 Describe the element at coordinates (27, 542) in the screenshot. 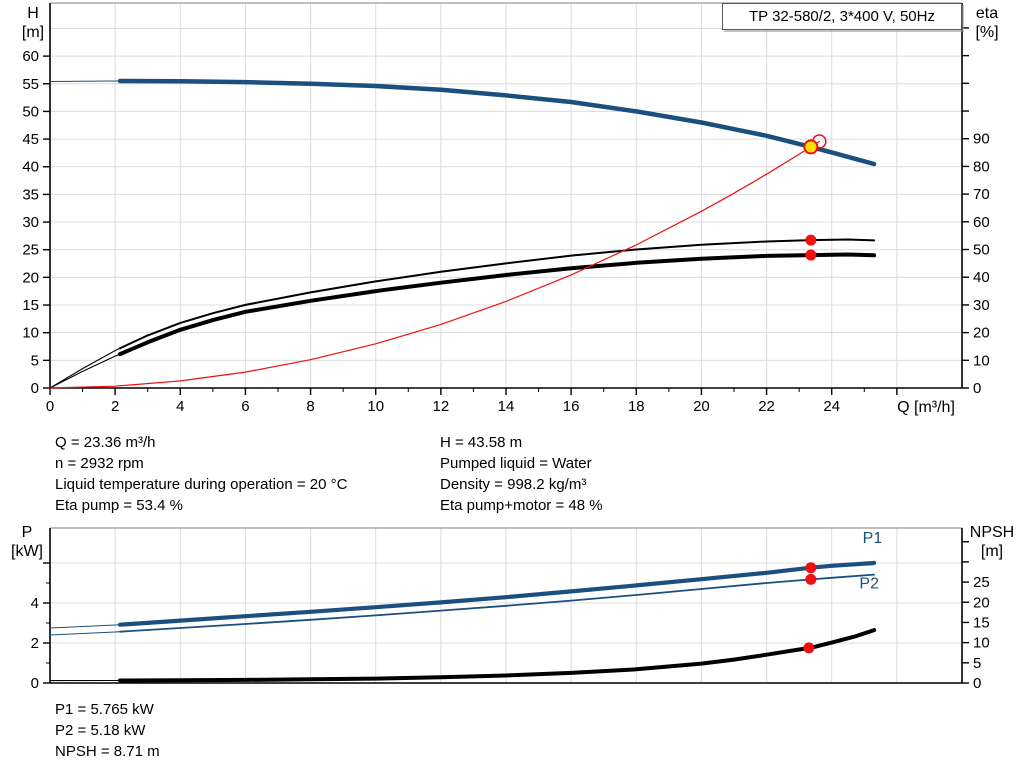

I see `p-axis-title: P [kW]` at that location.